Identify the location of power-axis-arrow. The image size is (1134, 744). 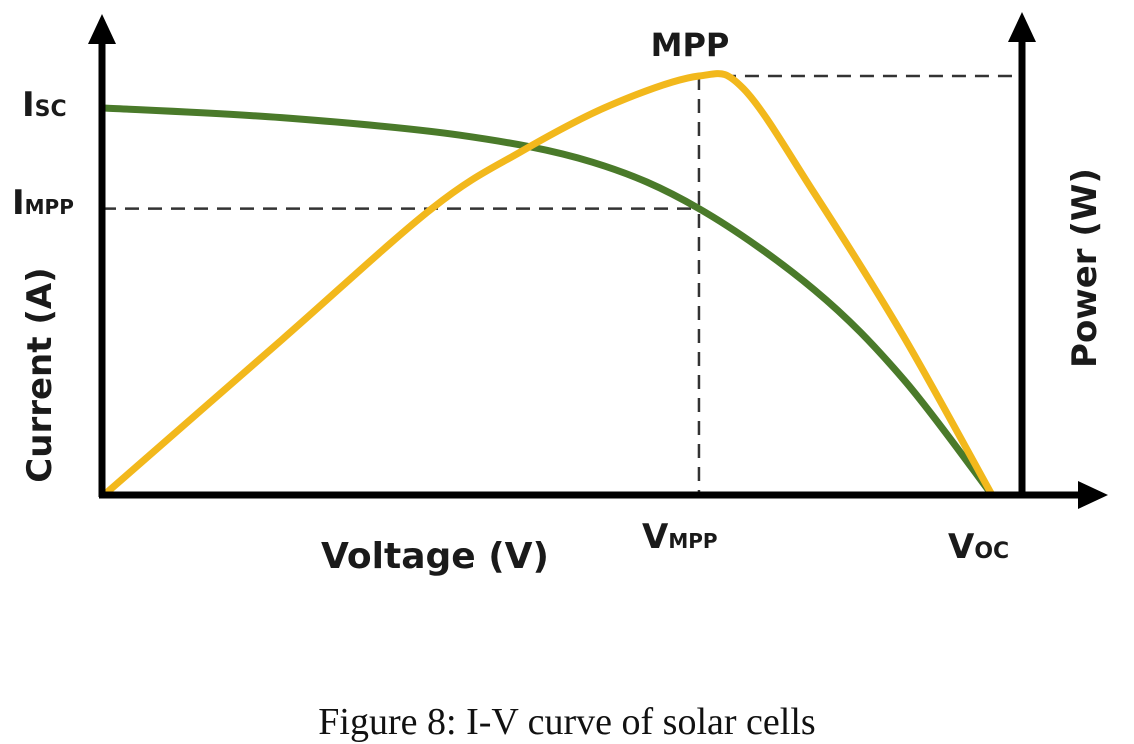
(1022, 27).